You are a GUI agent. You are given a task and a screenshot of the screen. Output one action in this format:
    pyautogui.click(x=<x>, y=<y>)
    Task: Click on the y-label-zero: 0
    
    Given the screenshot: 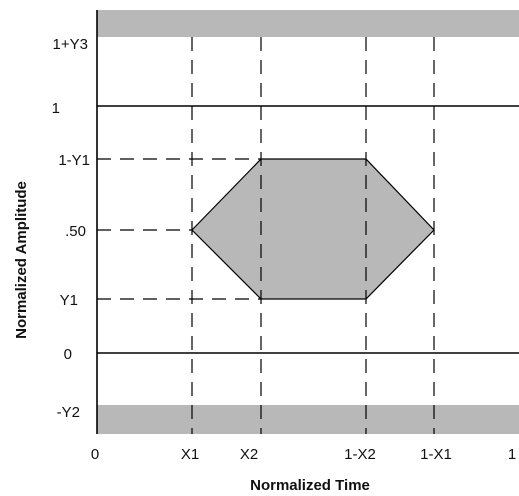 What is the action you would take?
    pyautogui.click(x=68, y=354)
    